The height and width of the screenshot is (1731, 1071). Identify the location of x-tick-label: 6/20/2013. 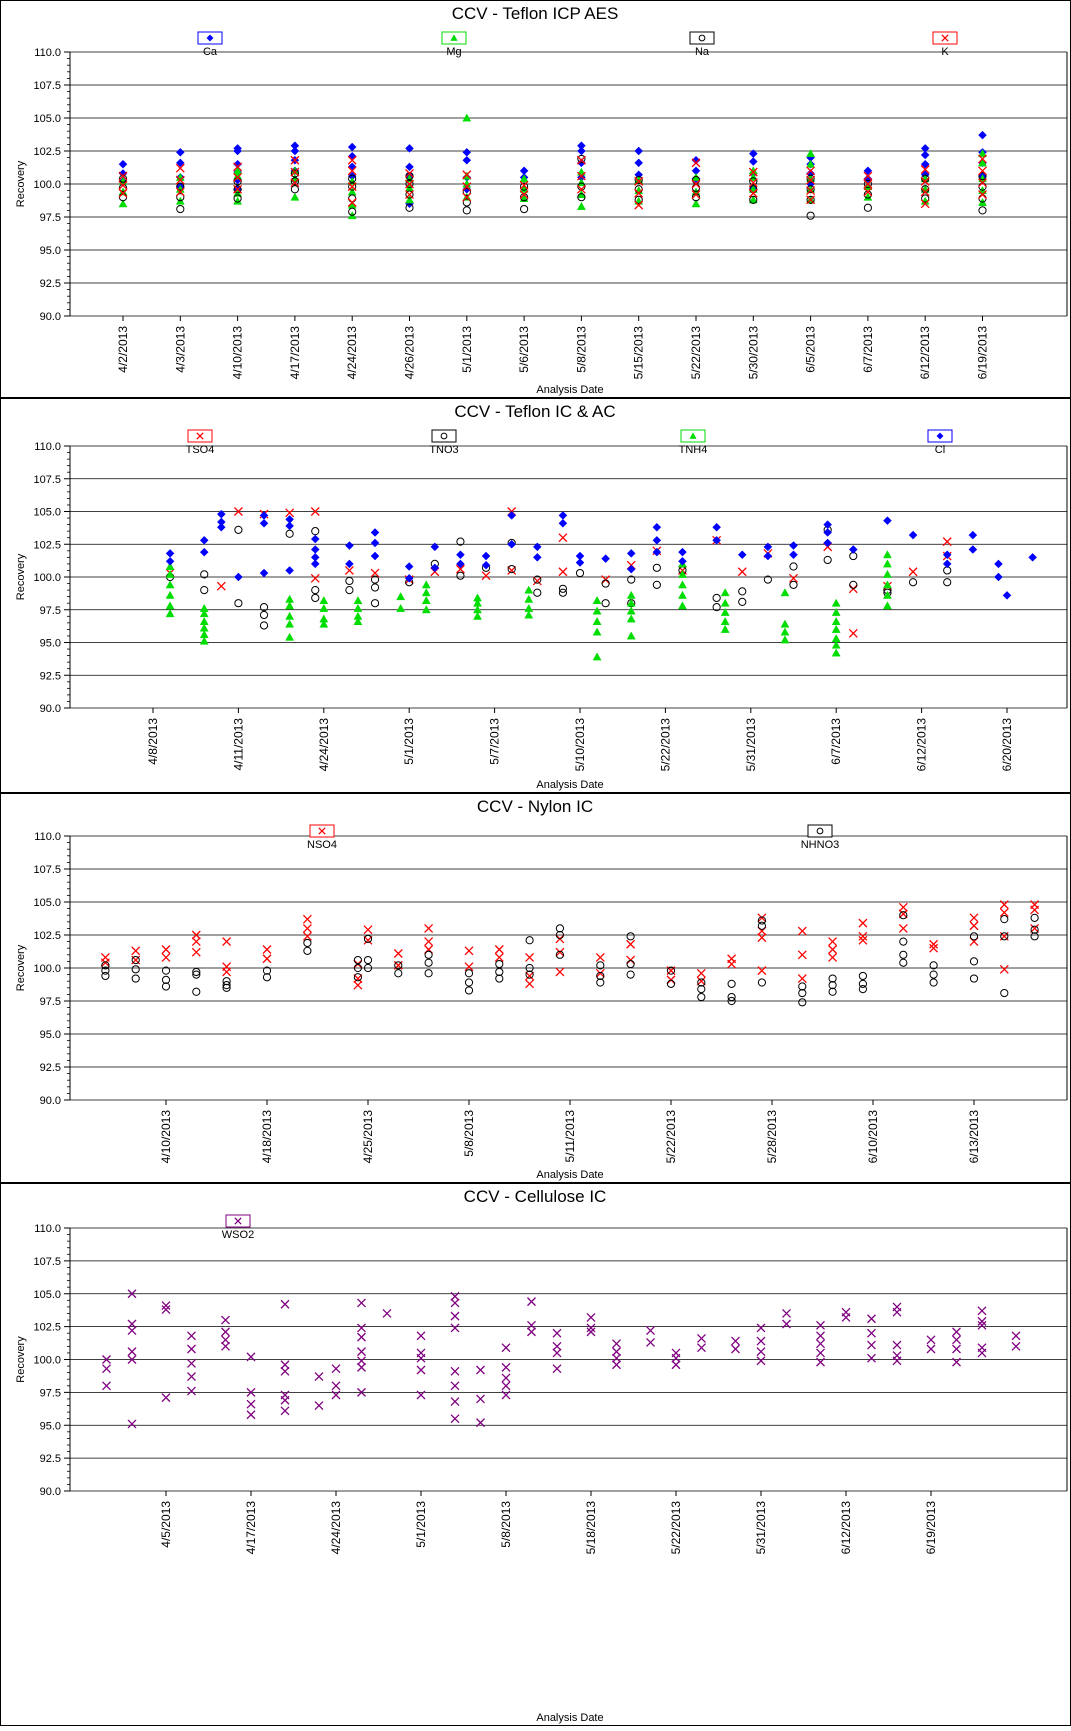
(1007, 745).